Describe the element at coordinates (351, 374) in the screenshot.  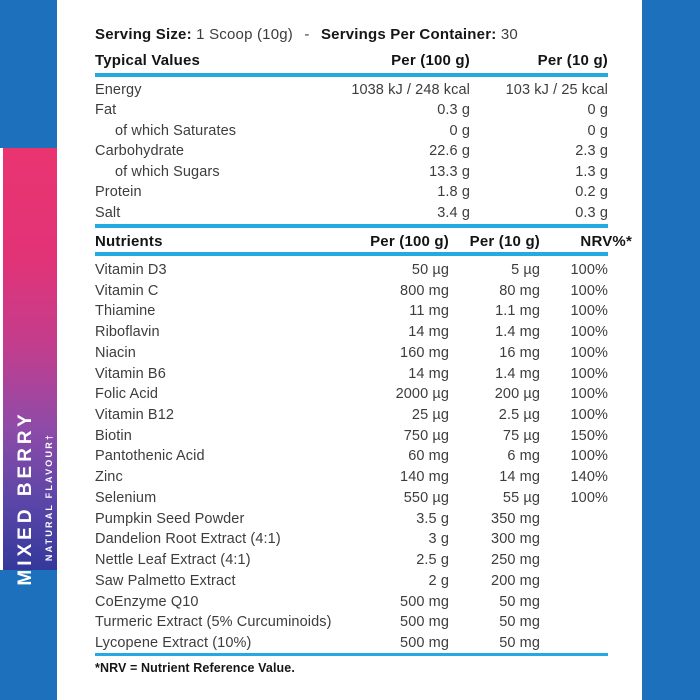
I see `nutrient-row: Vitamin B6 14 mg 1.4 mg 100%` at that location.